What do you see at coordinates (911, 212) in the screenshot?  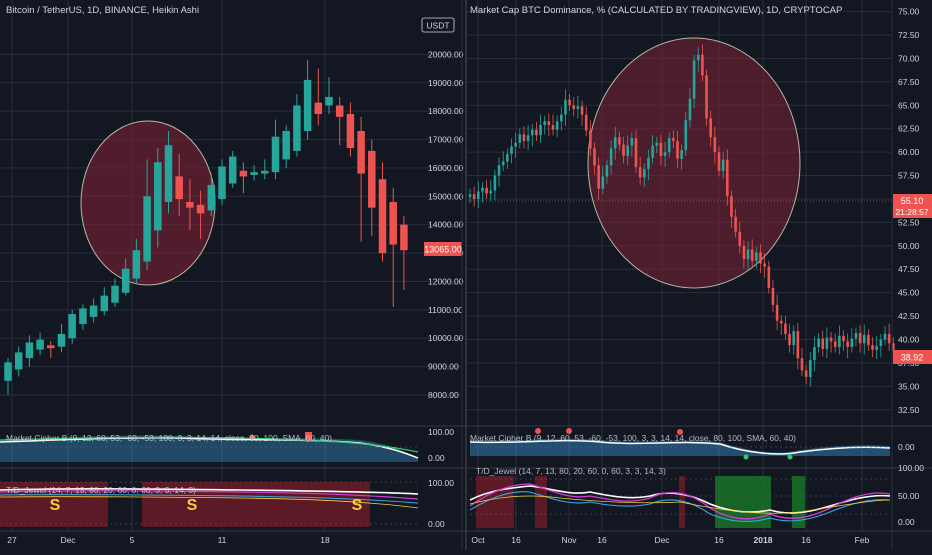 I see `right-countdown-label: 21:28:57` at bounding box center [911, 212].